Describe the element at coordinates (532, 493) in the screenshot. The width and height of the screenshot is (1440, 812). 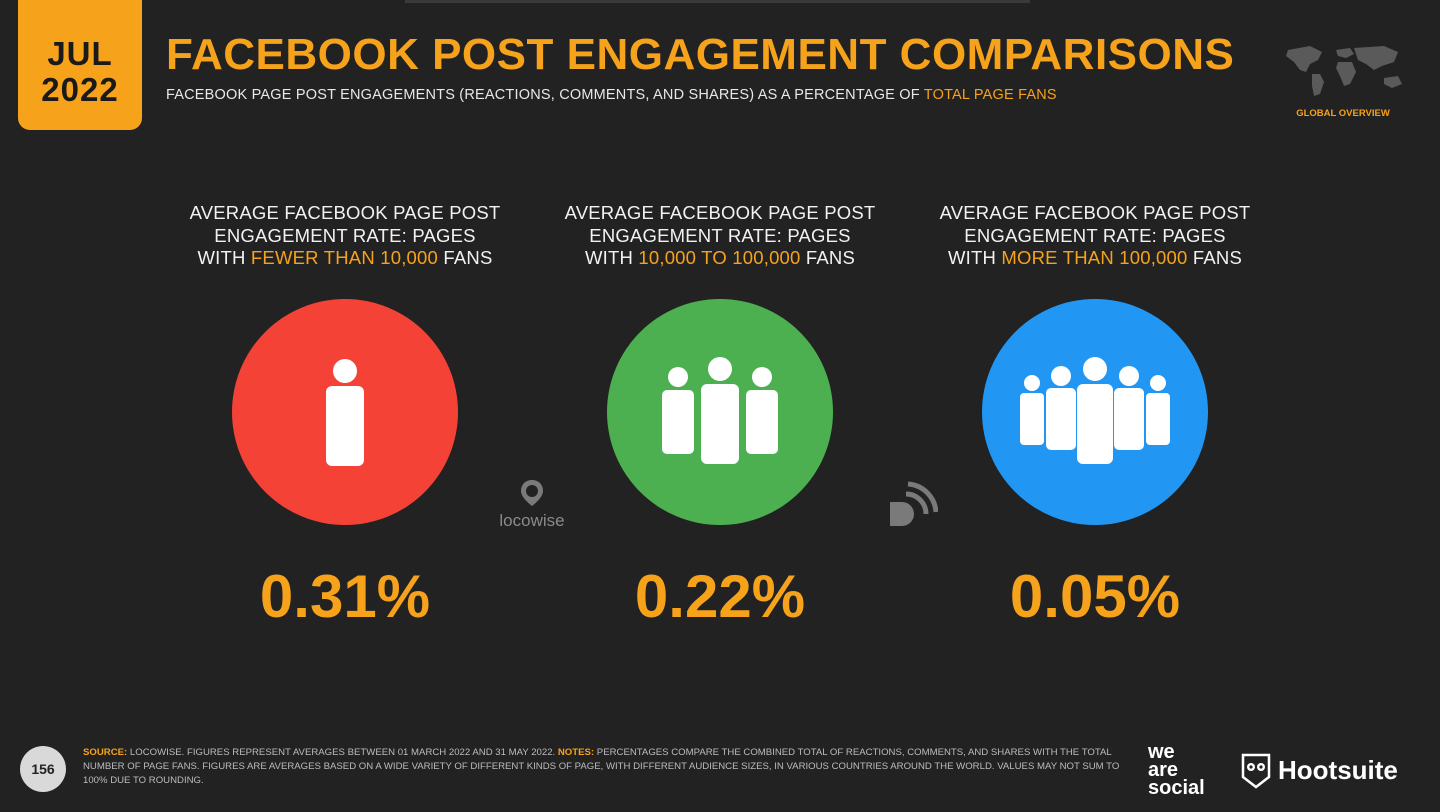
I see `locowise-pin-icon` at that location.